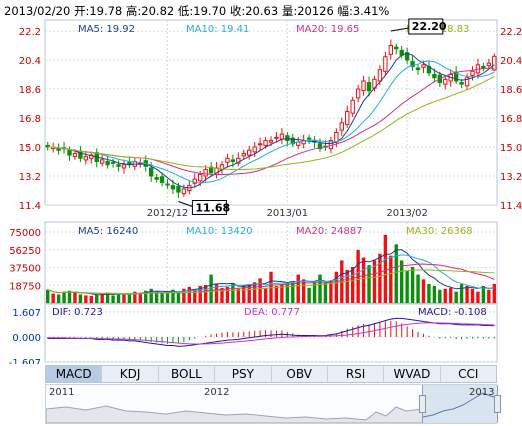 This screenshot has width=522, height=426. Describe the element at coordinates (511, 90) in the screenshot. I see `price-y-tick-right: 18.6` at that location.